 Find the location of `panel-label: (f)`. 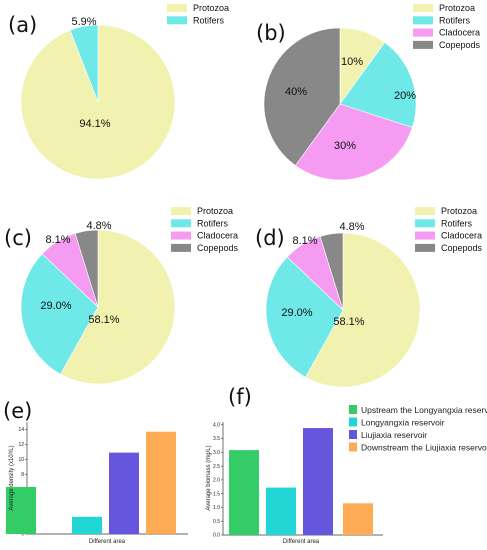

panel-label: (f) is located at coordinates (240, 397).